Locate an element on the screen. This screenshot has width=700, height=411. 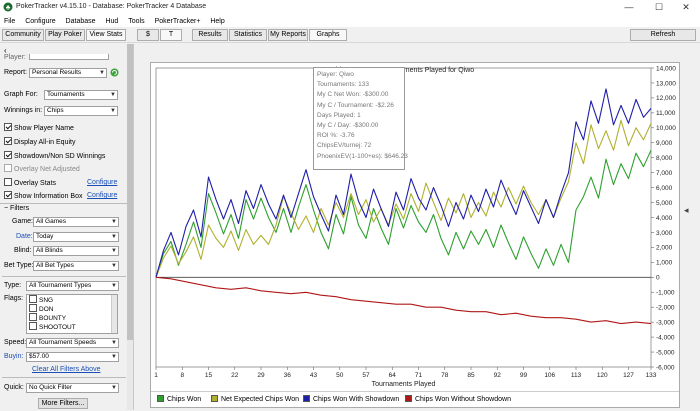
speed-value: All Tournament Speeds is located at coordinates (63, 342).